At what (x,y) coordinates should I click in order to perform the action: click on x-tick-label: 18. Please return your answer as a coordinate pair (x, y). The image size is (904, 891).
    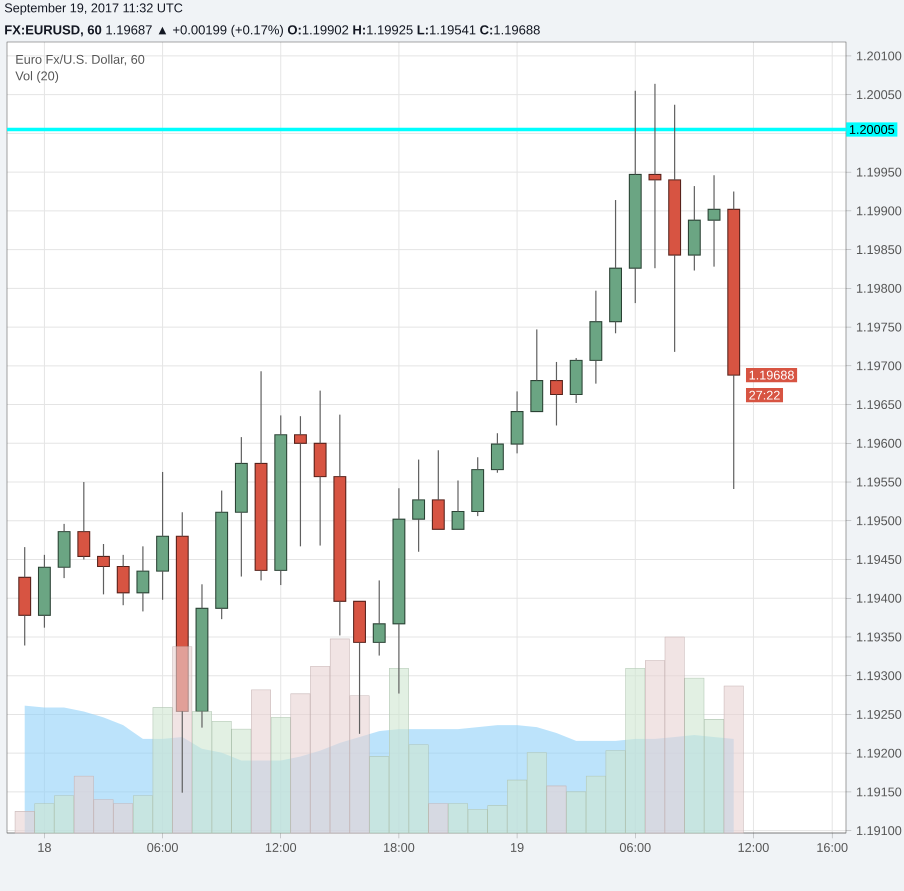
    Looking at the image, I should click on (44, 847).